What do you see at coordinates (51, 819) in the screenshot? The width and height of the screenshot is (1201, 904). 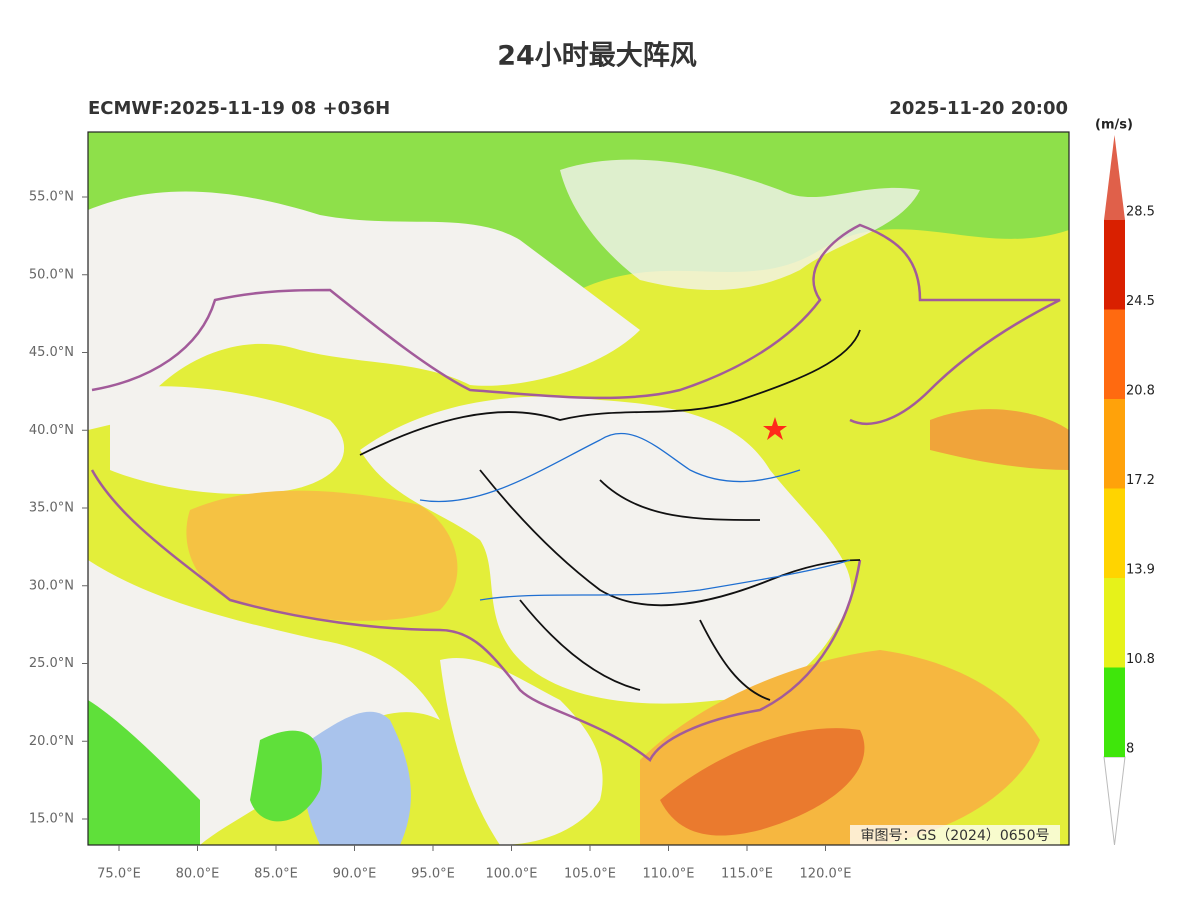 I see `lat-label: 15.0°N` at bounding box center [51, 819].